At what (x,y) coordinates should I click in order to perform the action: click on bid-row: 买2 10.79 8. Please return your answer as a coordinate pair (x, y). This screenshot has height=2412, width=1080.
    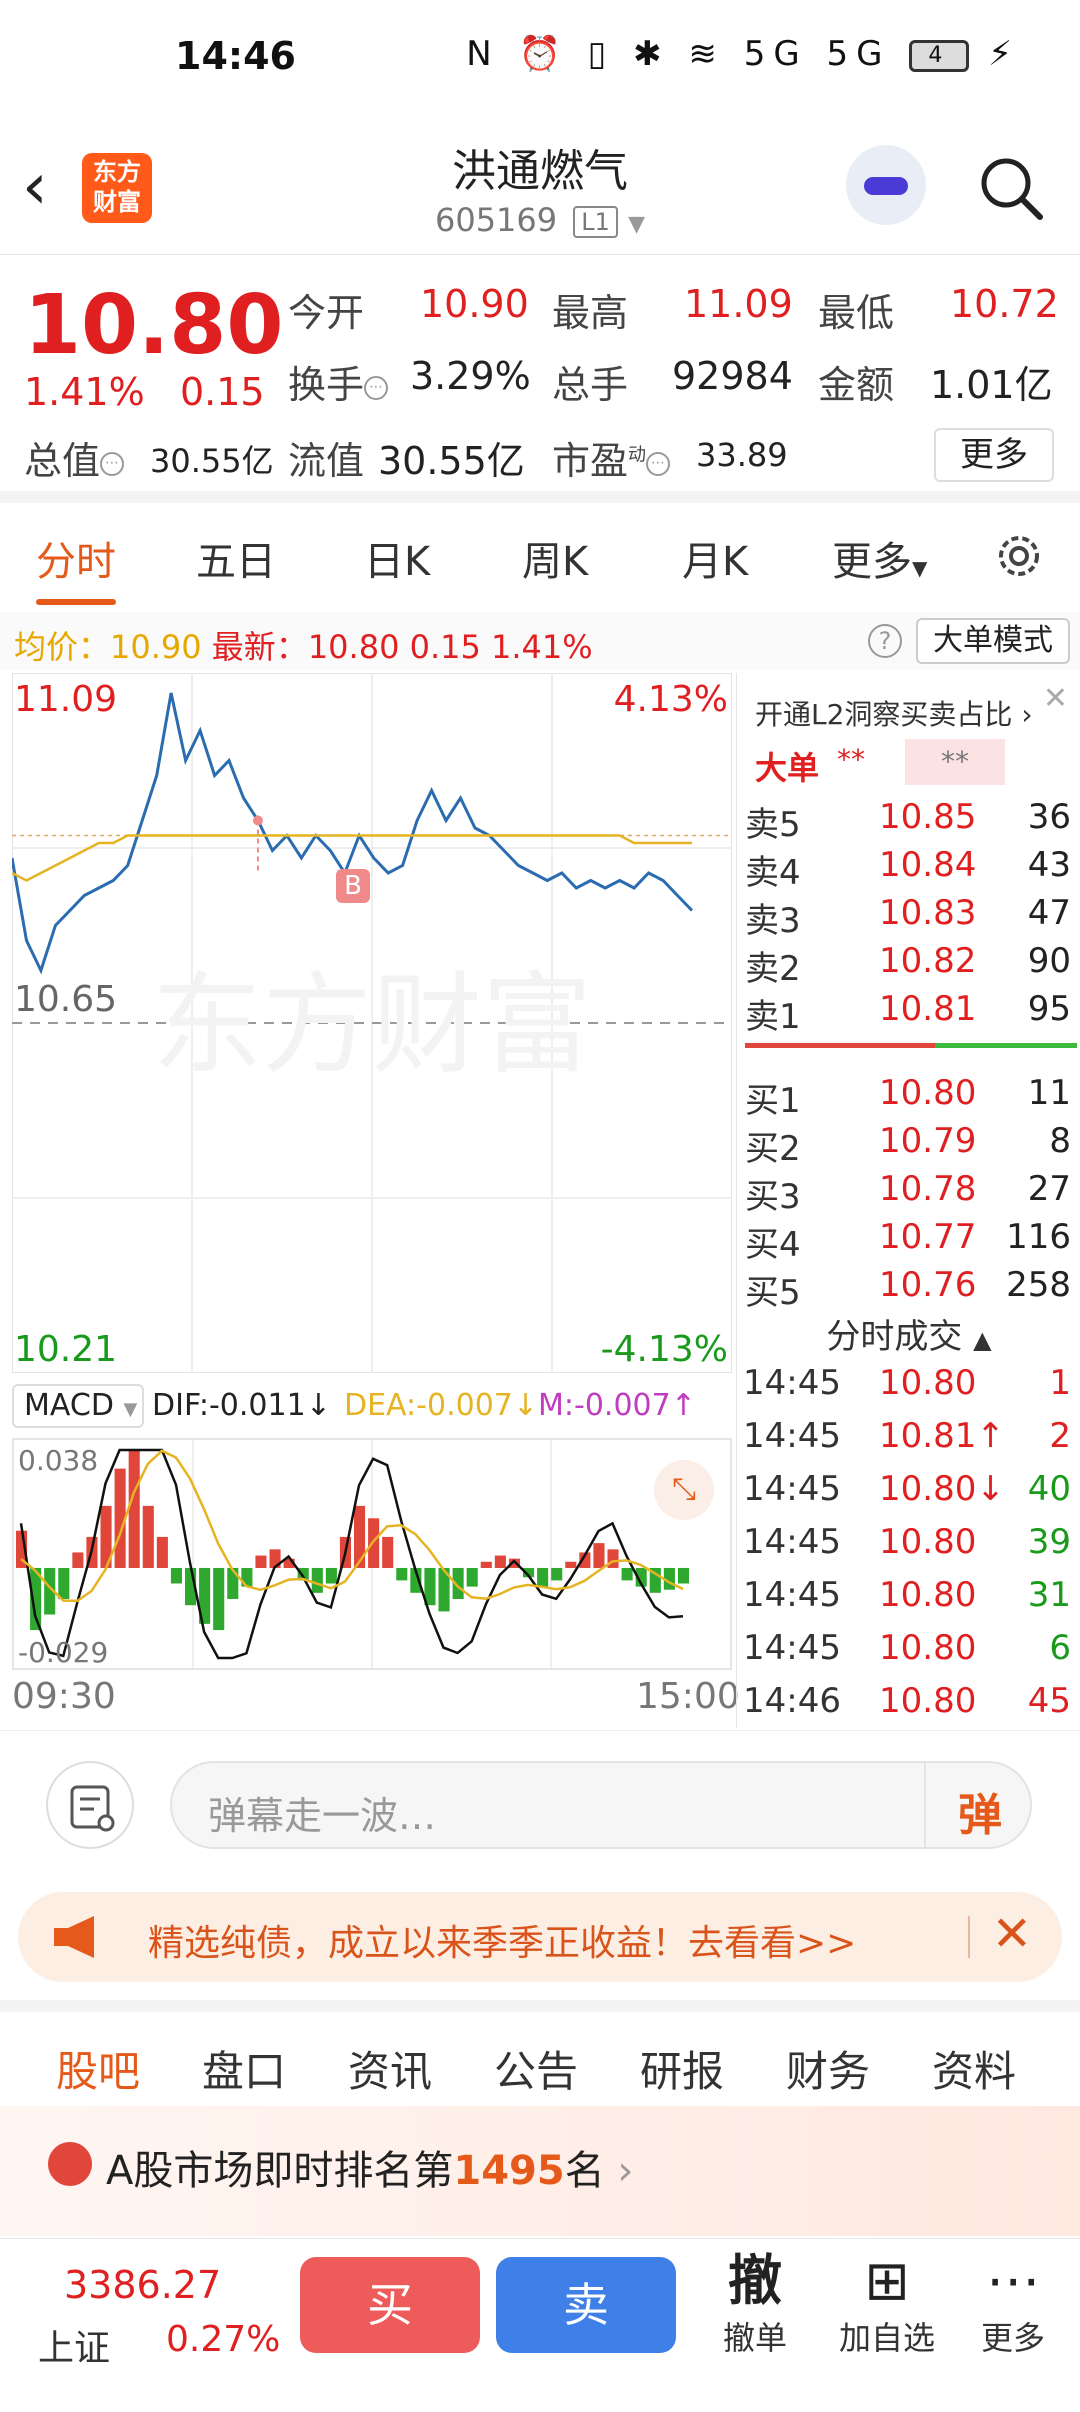
    Looking at the image, I should click on (908, 1145).